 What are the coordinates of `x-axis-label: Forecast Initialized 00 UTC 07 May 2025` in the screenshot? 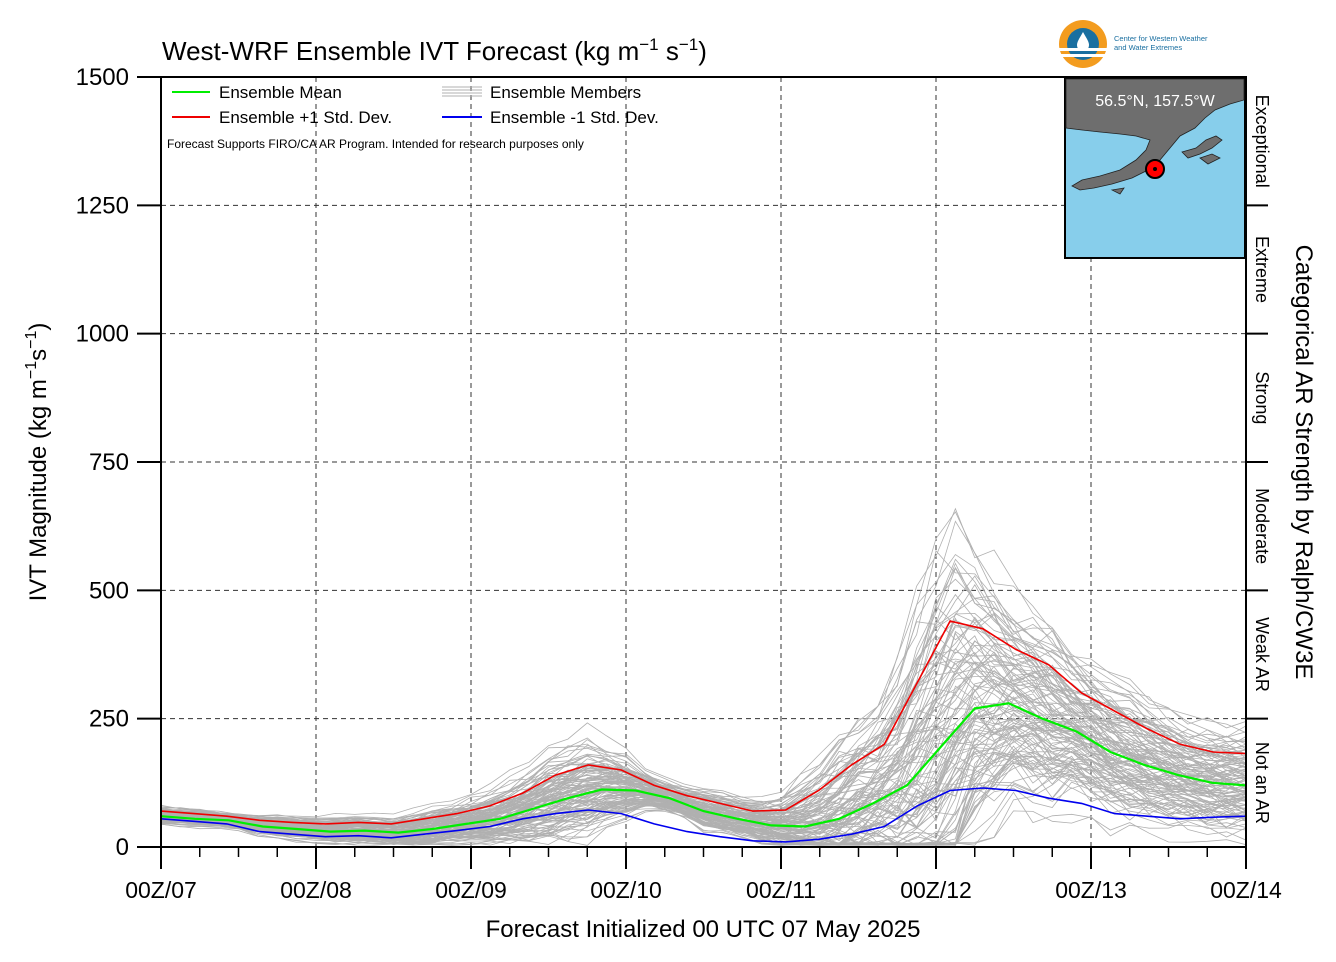 It's located at (703, 929).